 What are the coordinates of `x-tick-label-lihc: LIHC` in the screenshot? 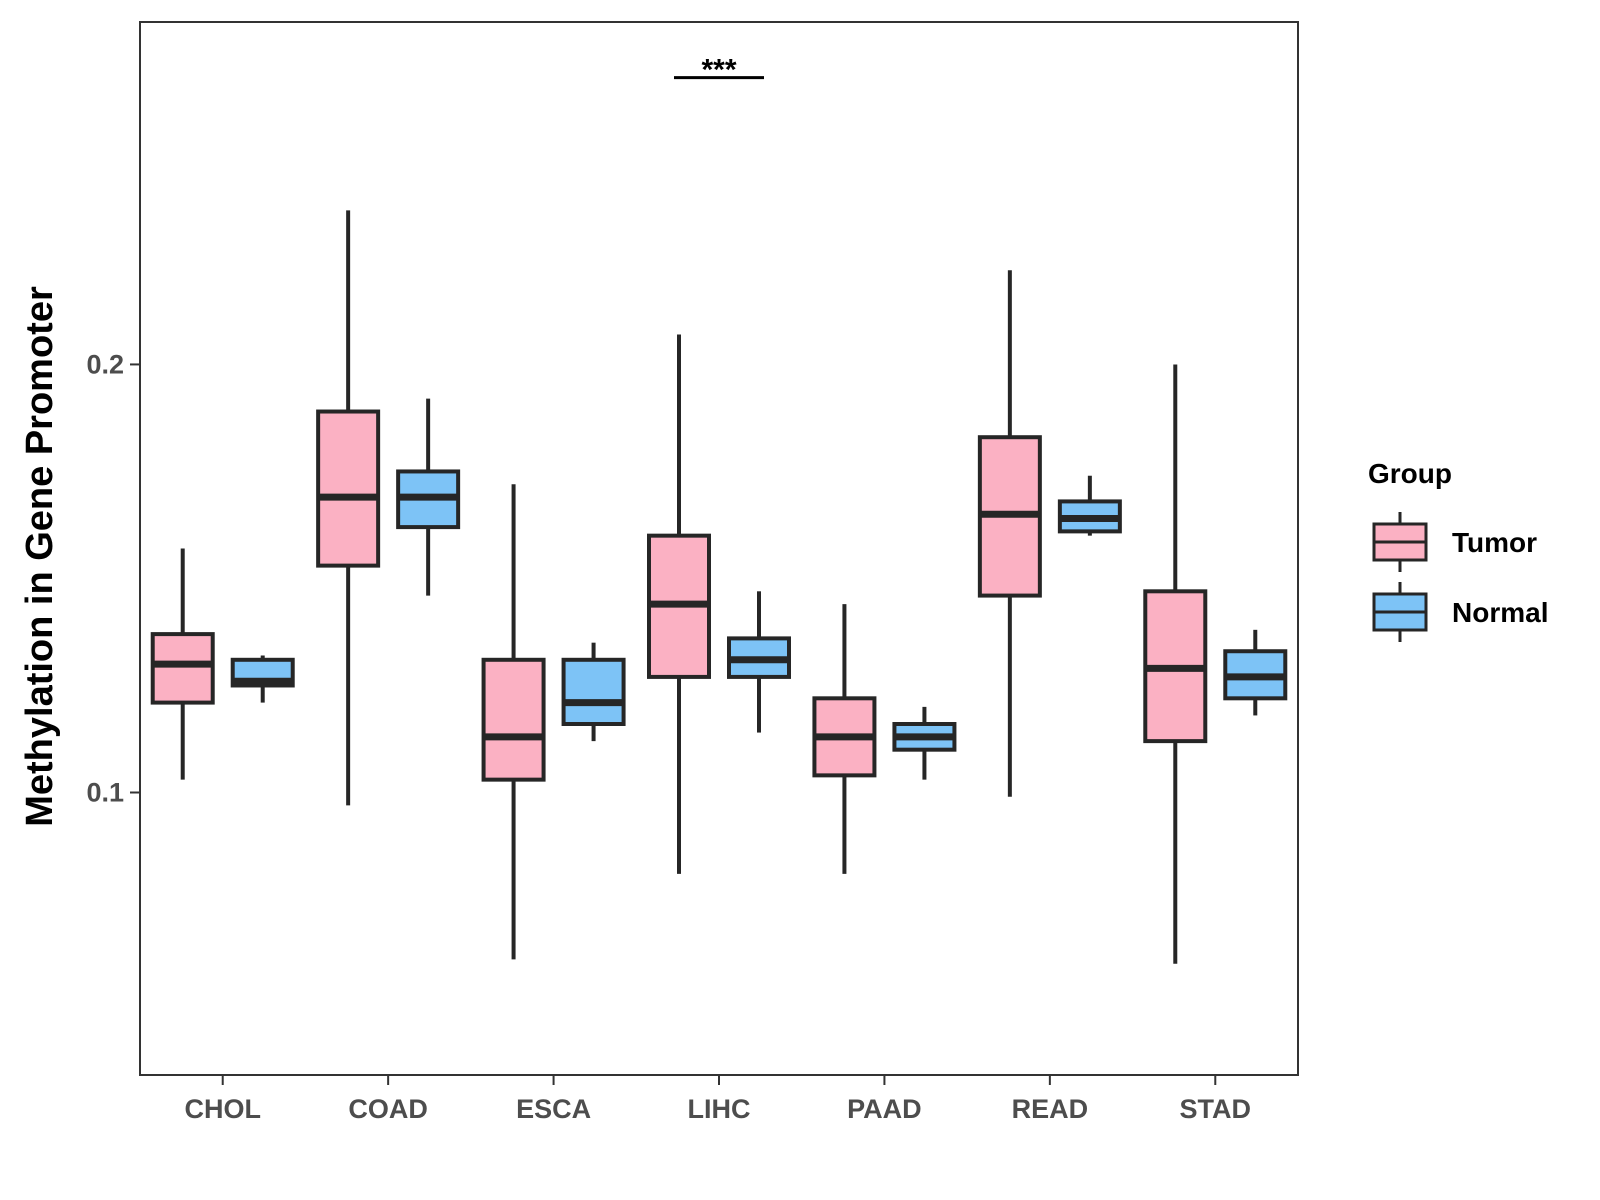 It's located at (719, 1109).